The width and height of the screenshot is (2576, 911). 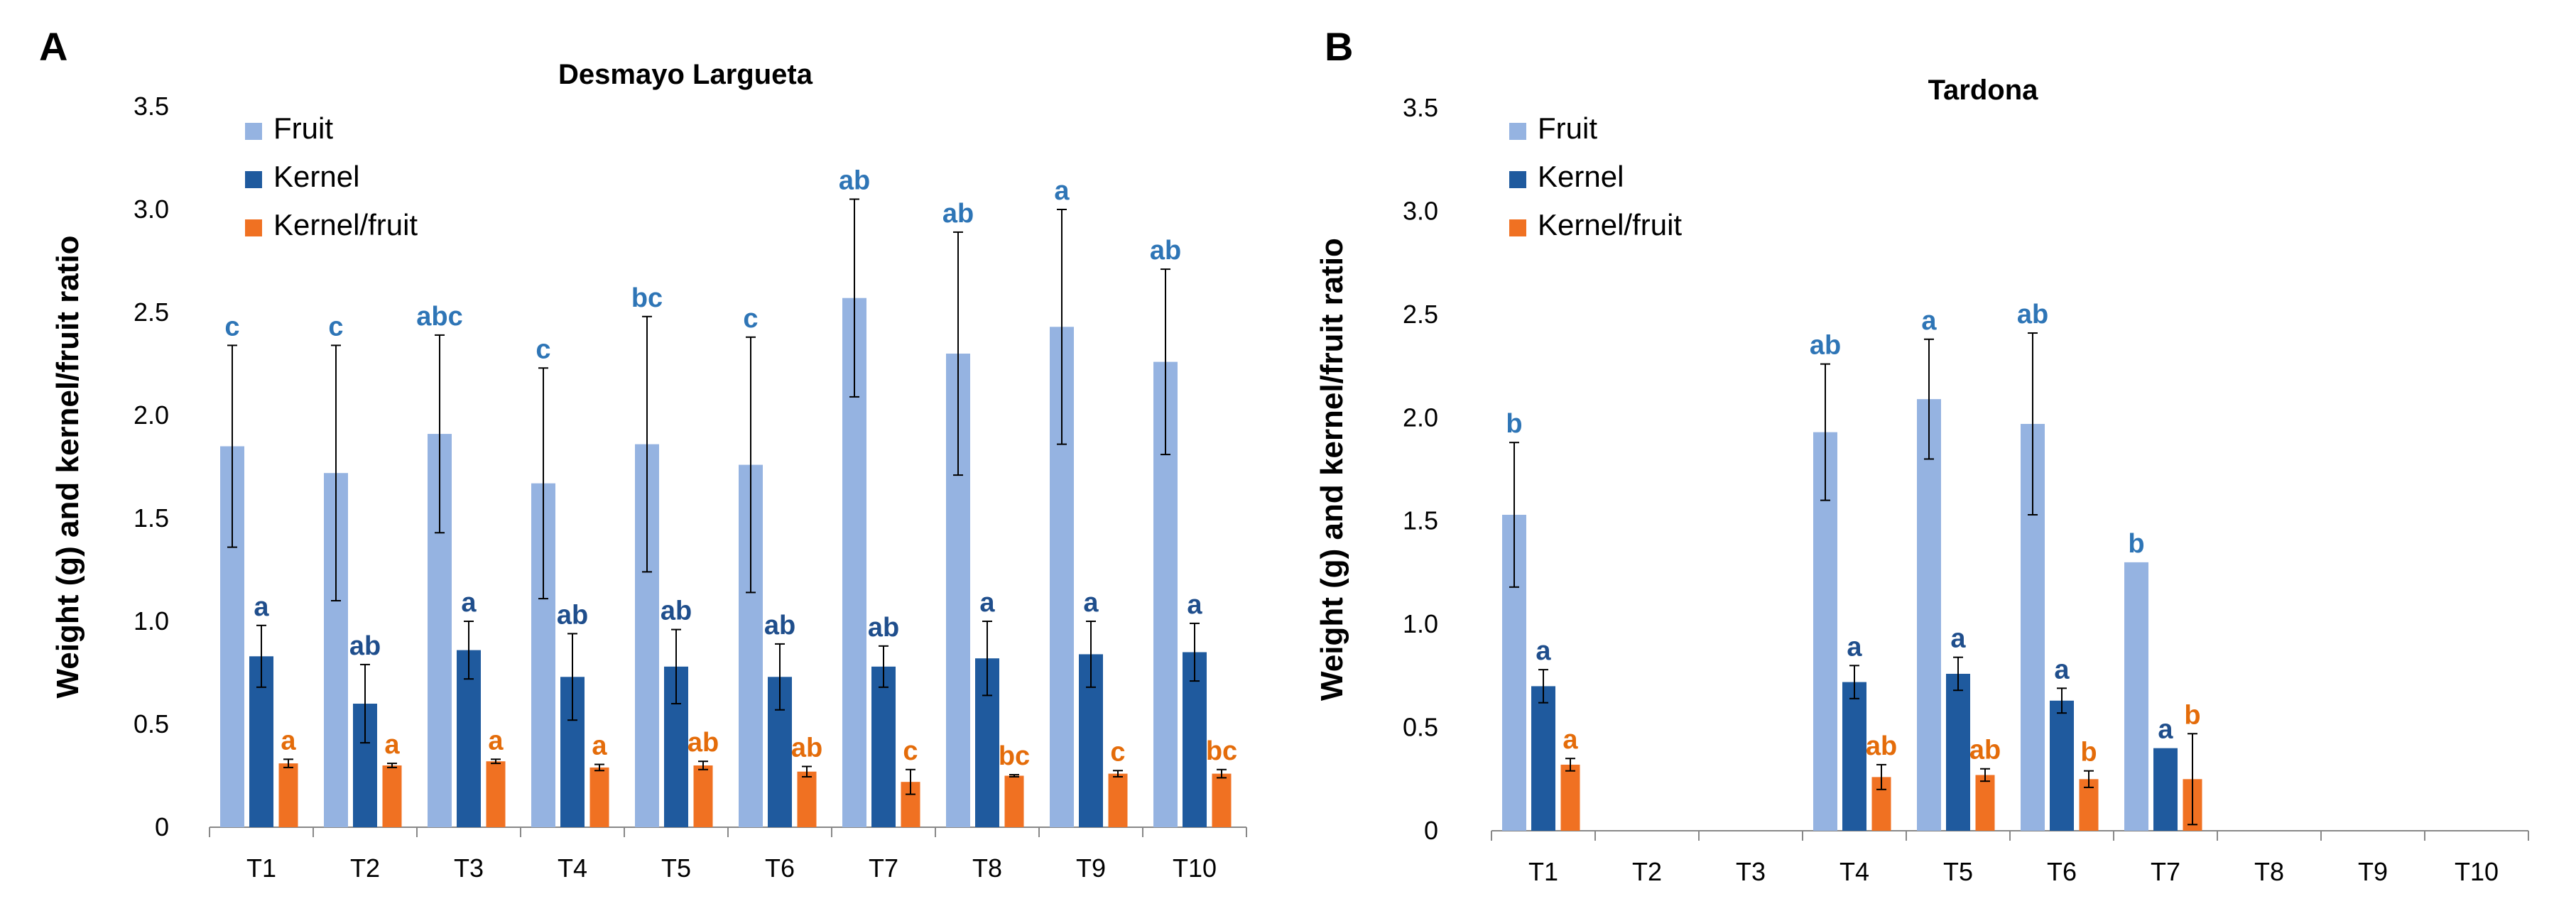 What do you see at coordinates (151, 723) in the screenshot?
I see `y-tick-label: 0.5` at bounding box center [151, 723].